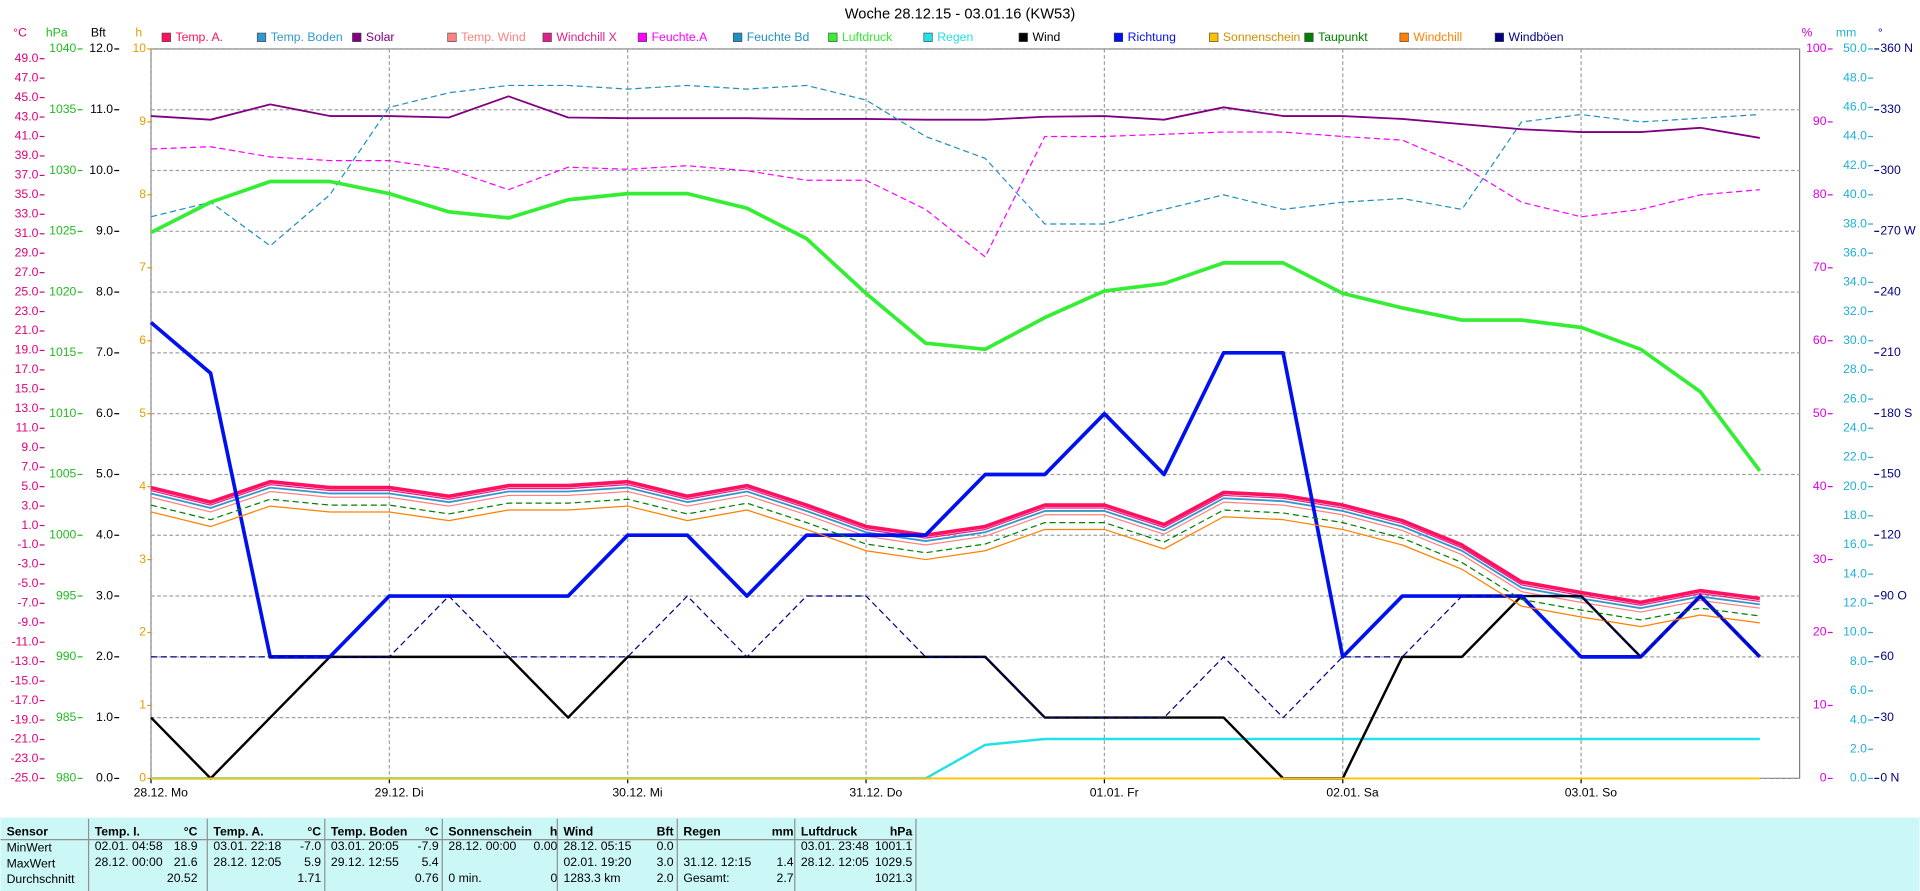 Image resolution: width=1920 pixels, height=891 pixels. Describe the element at coordinates (62, 352) in the screenshot. I see `y-tick-label: 1015` at that location.